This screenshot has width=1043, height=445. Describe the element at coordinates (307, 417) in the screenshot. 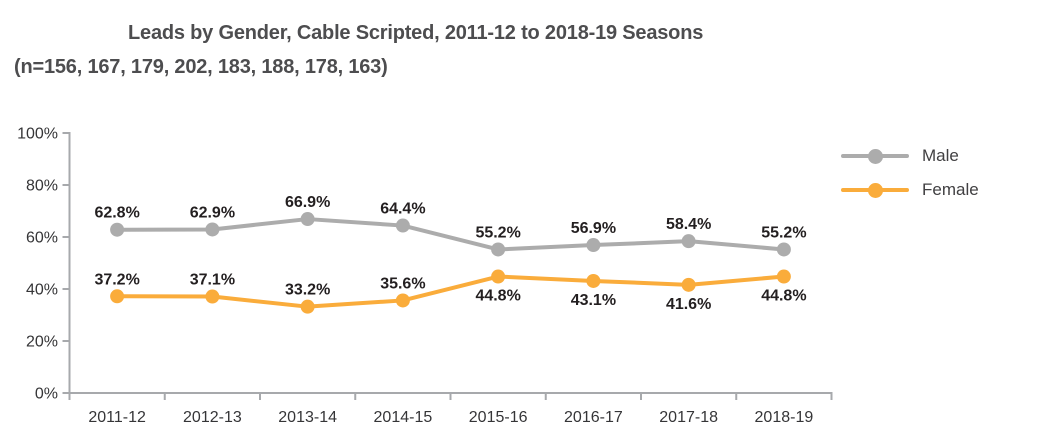

I see `x-axis-label: 2013-14` at that location.